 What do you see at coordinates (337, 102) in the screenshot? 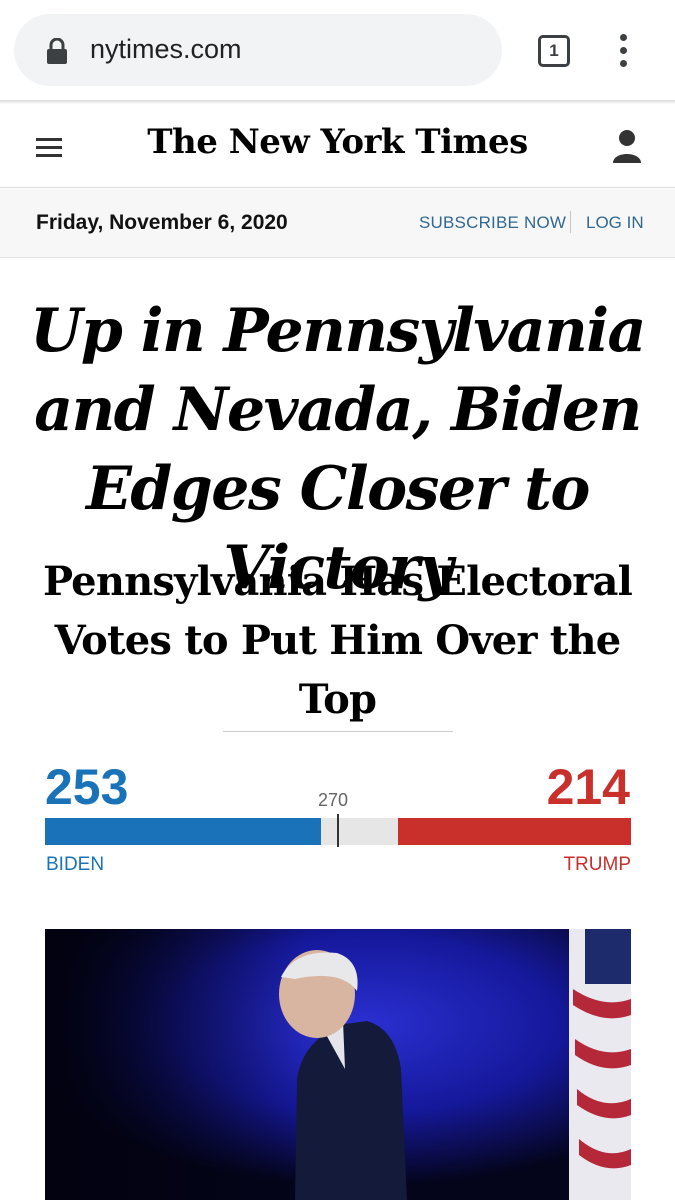
I see `toolbar-shadow` at bounding box center [337, 102].